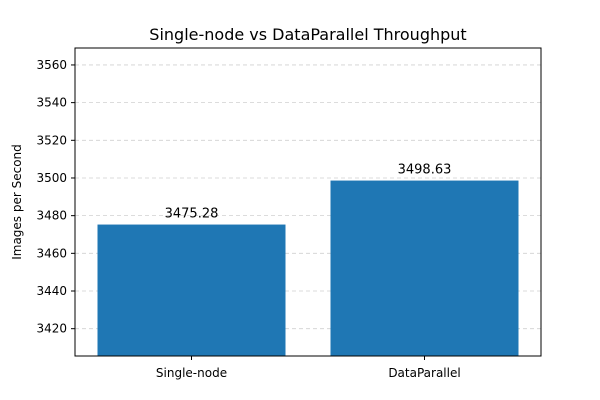 Image resolution: width=600 pixels, height=400 pixels. I want to click on y-tick-label-3: 3480, so click(51, 216).